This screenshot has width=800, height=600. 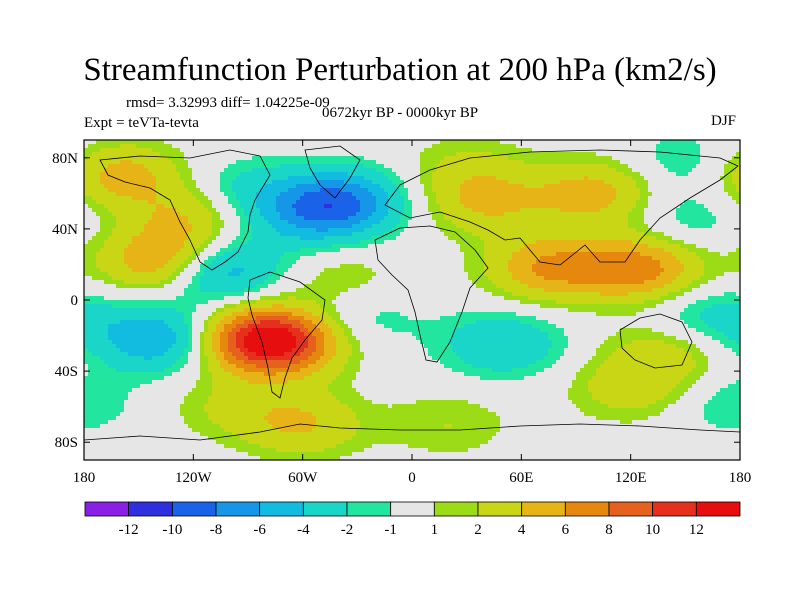 I want to click on colorbar-swatch, so click(x=412, y=509).